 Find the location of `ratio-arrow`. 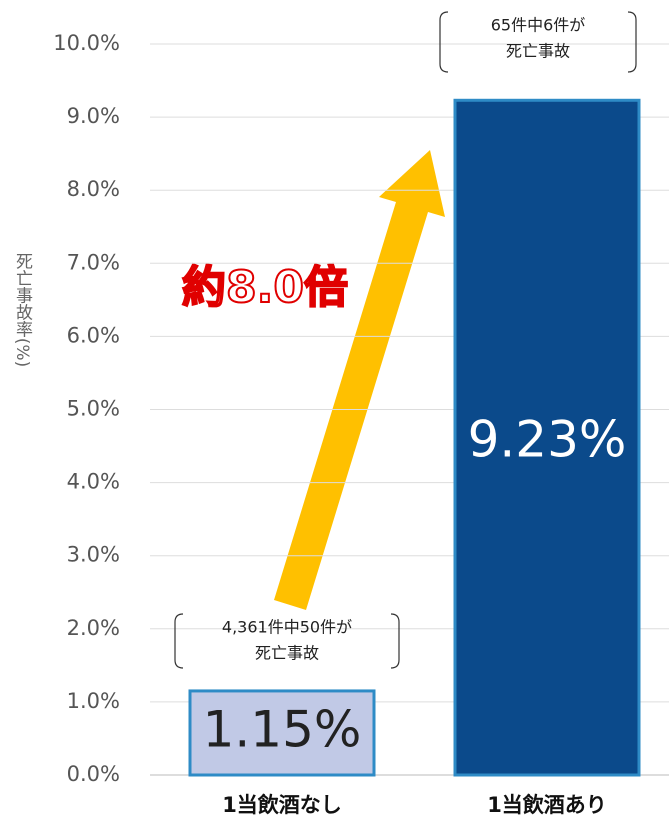

ratio-arrow is located at coordinates (359, 380).